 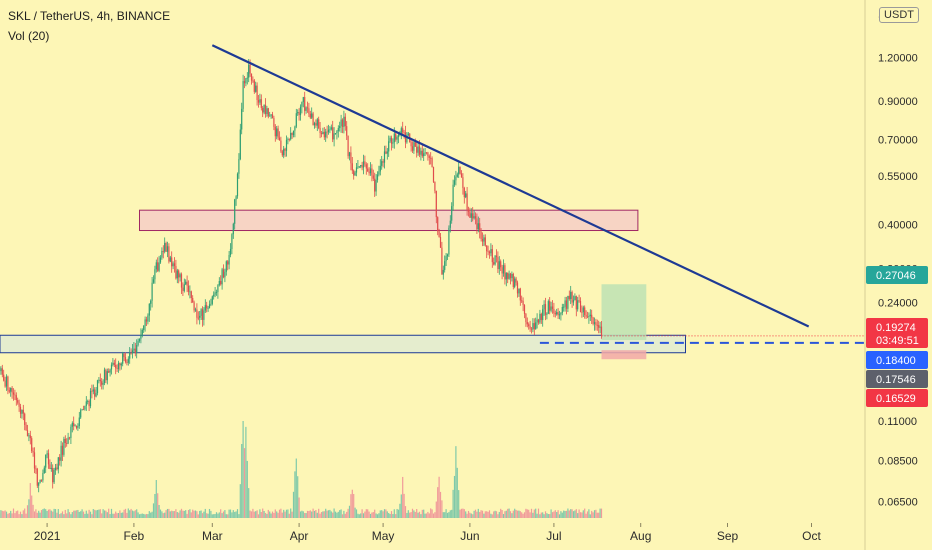 What do you see at coordinates (29, 36) in the screenshot?
I see `volume-indicator-label: Vol (20)` at bounding box center [29, 36].